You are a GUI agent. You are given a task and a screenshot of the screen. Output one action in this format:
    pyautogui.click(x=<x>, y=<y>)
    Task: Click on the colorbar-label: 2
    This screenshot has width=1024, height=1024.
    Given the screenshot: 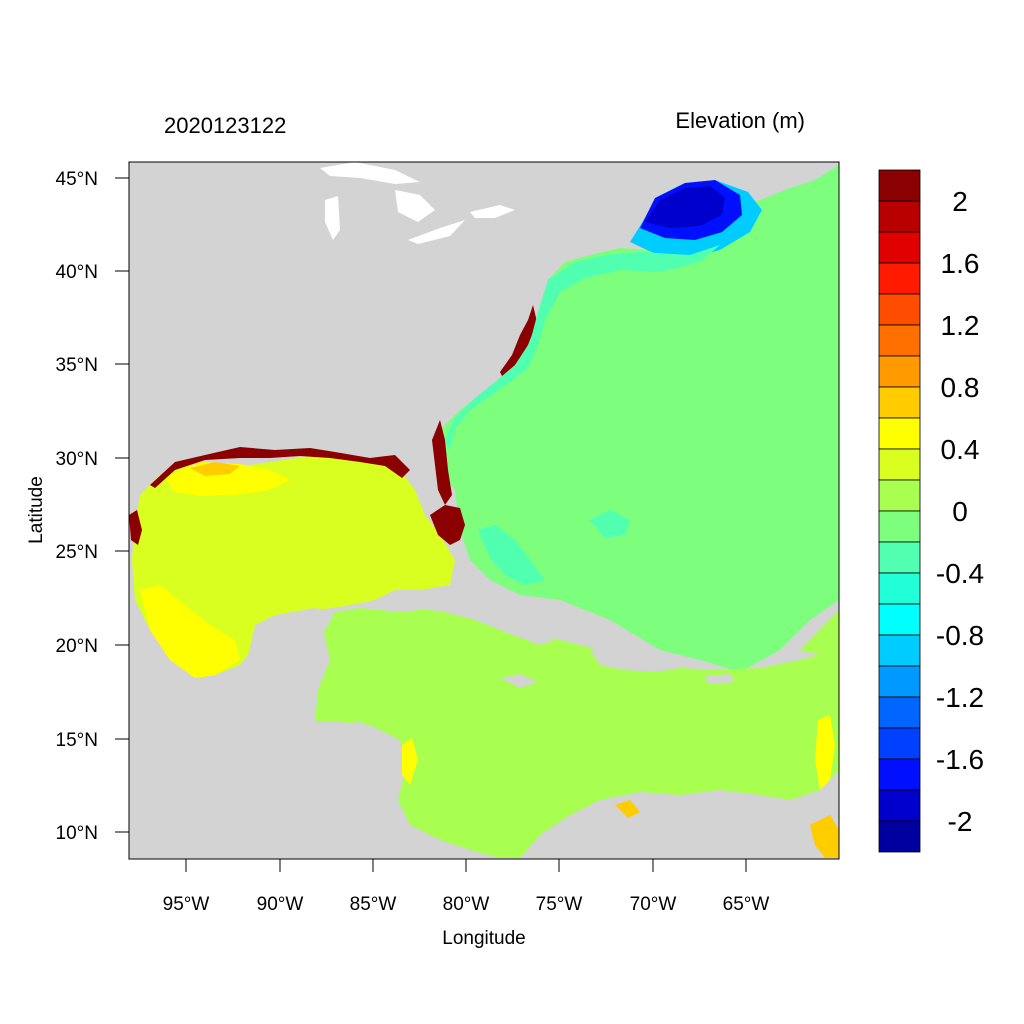 What is the action you would take?
    pyautogui.click(x=960, y=201)
    